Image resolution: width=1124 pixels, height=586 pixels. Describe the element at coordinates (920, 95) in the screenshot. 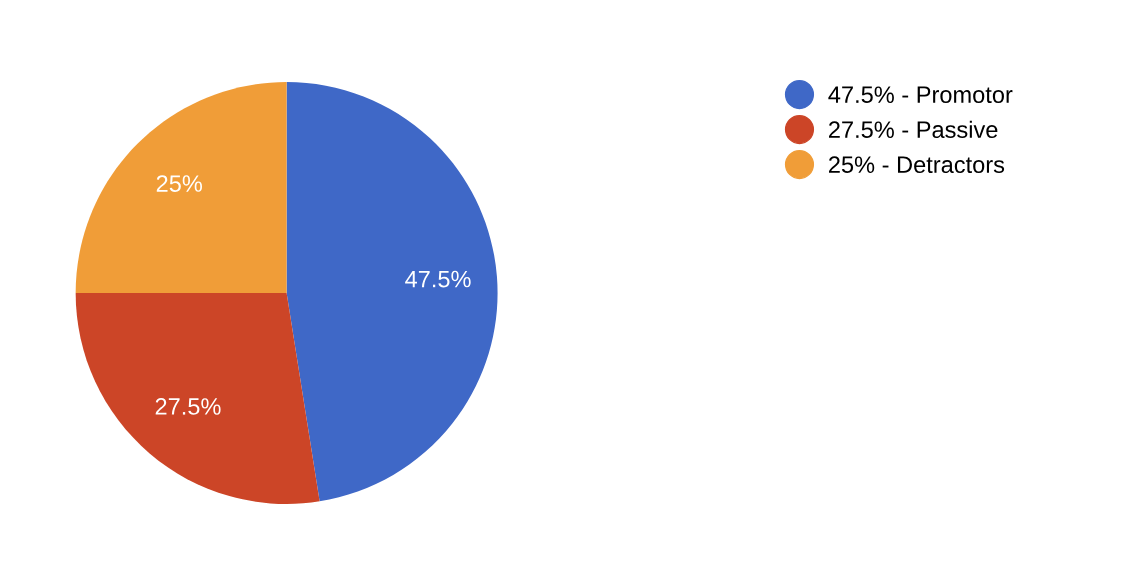

I see `legend-label: 47.5% - Promotor` at that location.